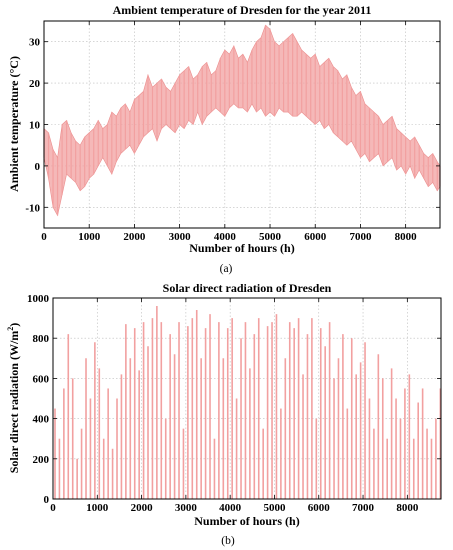 The width and height of the screenshot is (453, 550). Describe the element at coordinates (41, 460) in the screenshot. I see `radiation-y-tick-label: 200` at that location.